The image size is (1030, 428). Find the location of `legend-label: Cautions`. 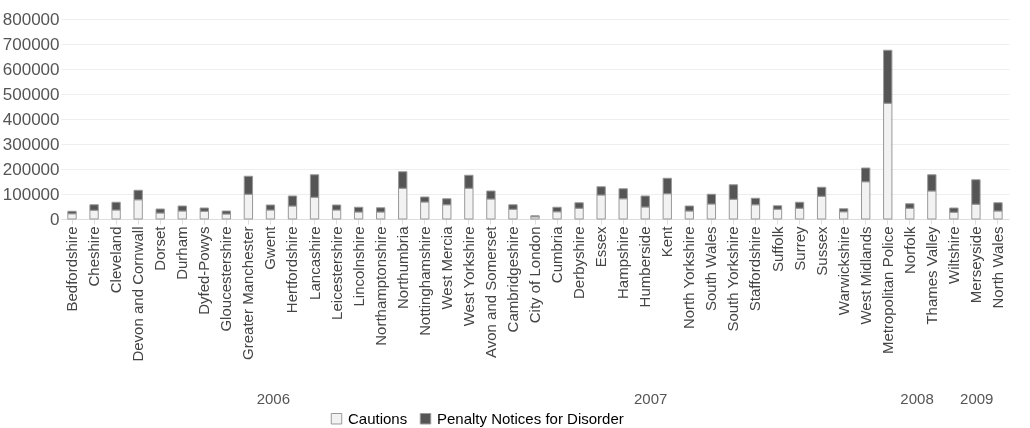

legend-label: Cautions is located at coordinates (378, 418).